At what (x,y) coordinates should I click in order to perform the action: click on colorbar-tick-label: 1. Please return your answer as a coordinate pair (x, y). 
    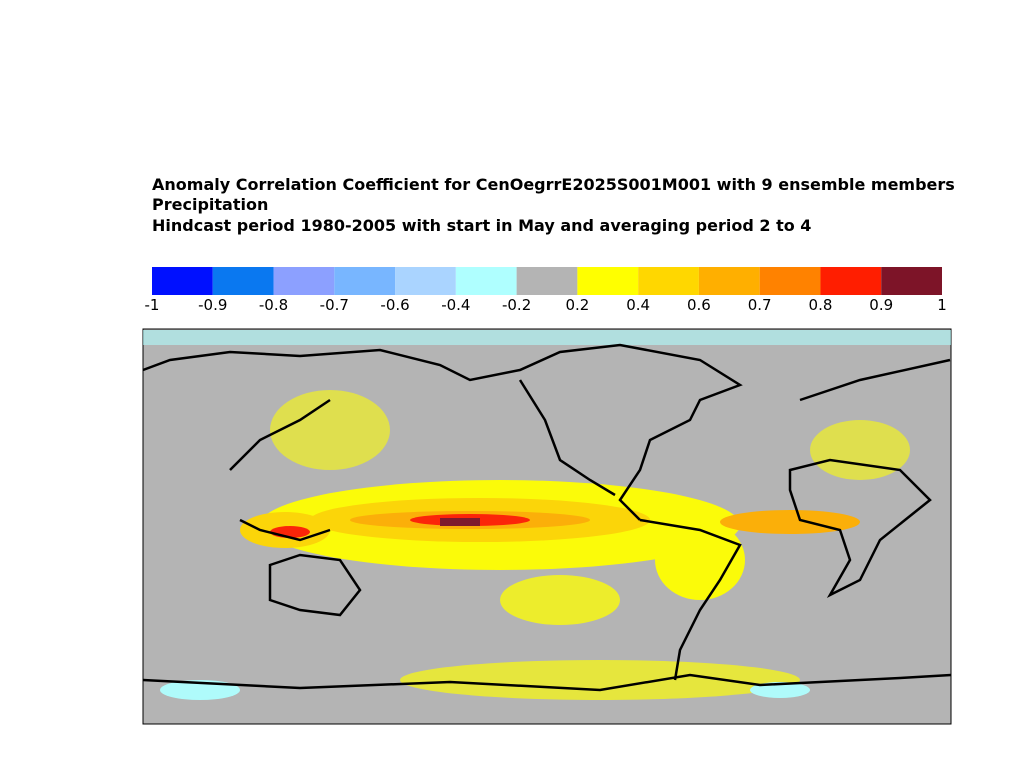
    Looking at the image, I should click on (942, 305).